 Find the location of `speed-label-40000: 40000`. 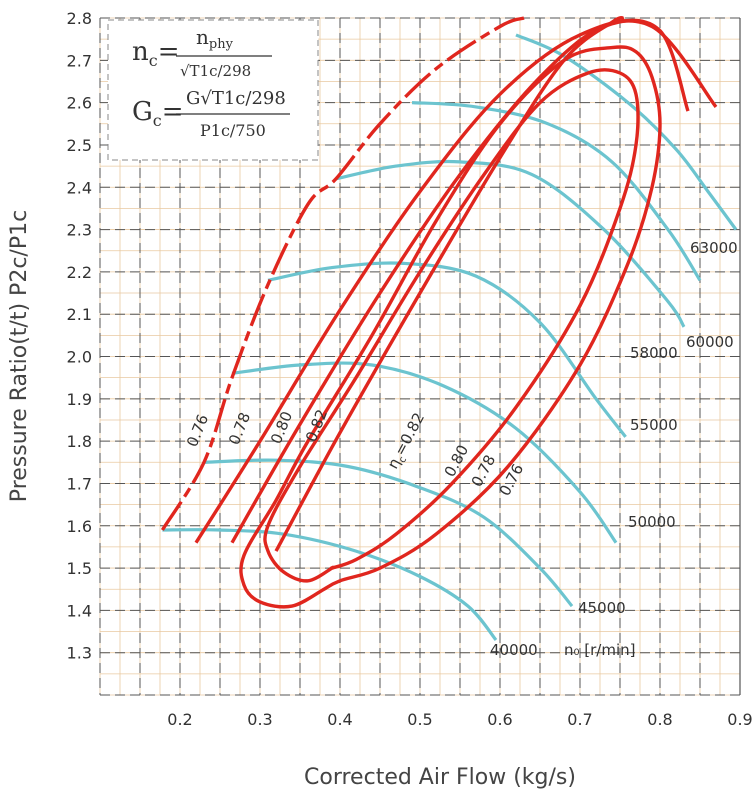

speed-label-40000: 40000 is located at coordinates (514, 650).